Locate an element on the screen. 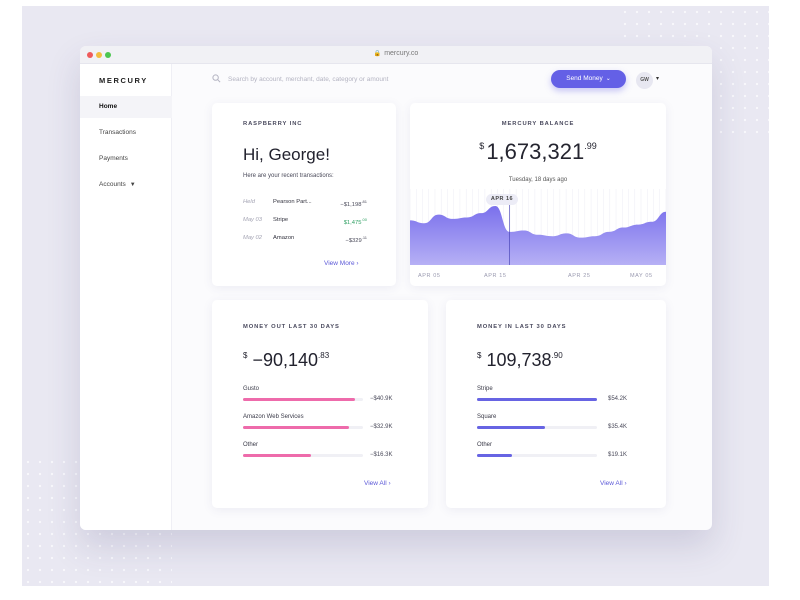  url-text: mercury.co is located at coordinates (401, 53).